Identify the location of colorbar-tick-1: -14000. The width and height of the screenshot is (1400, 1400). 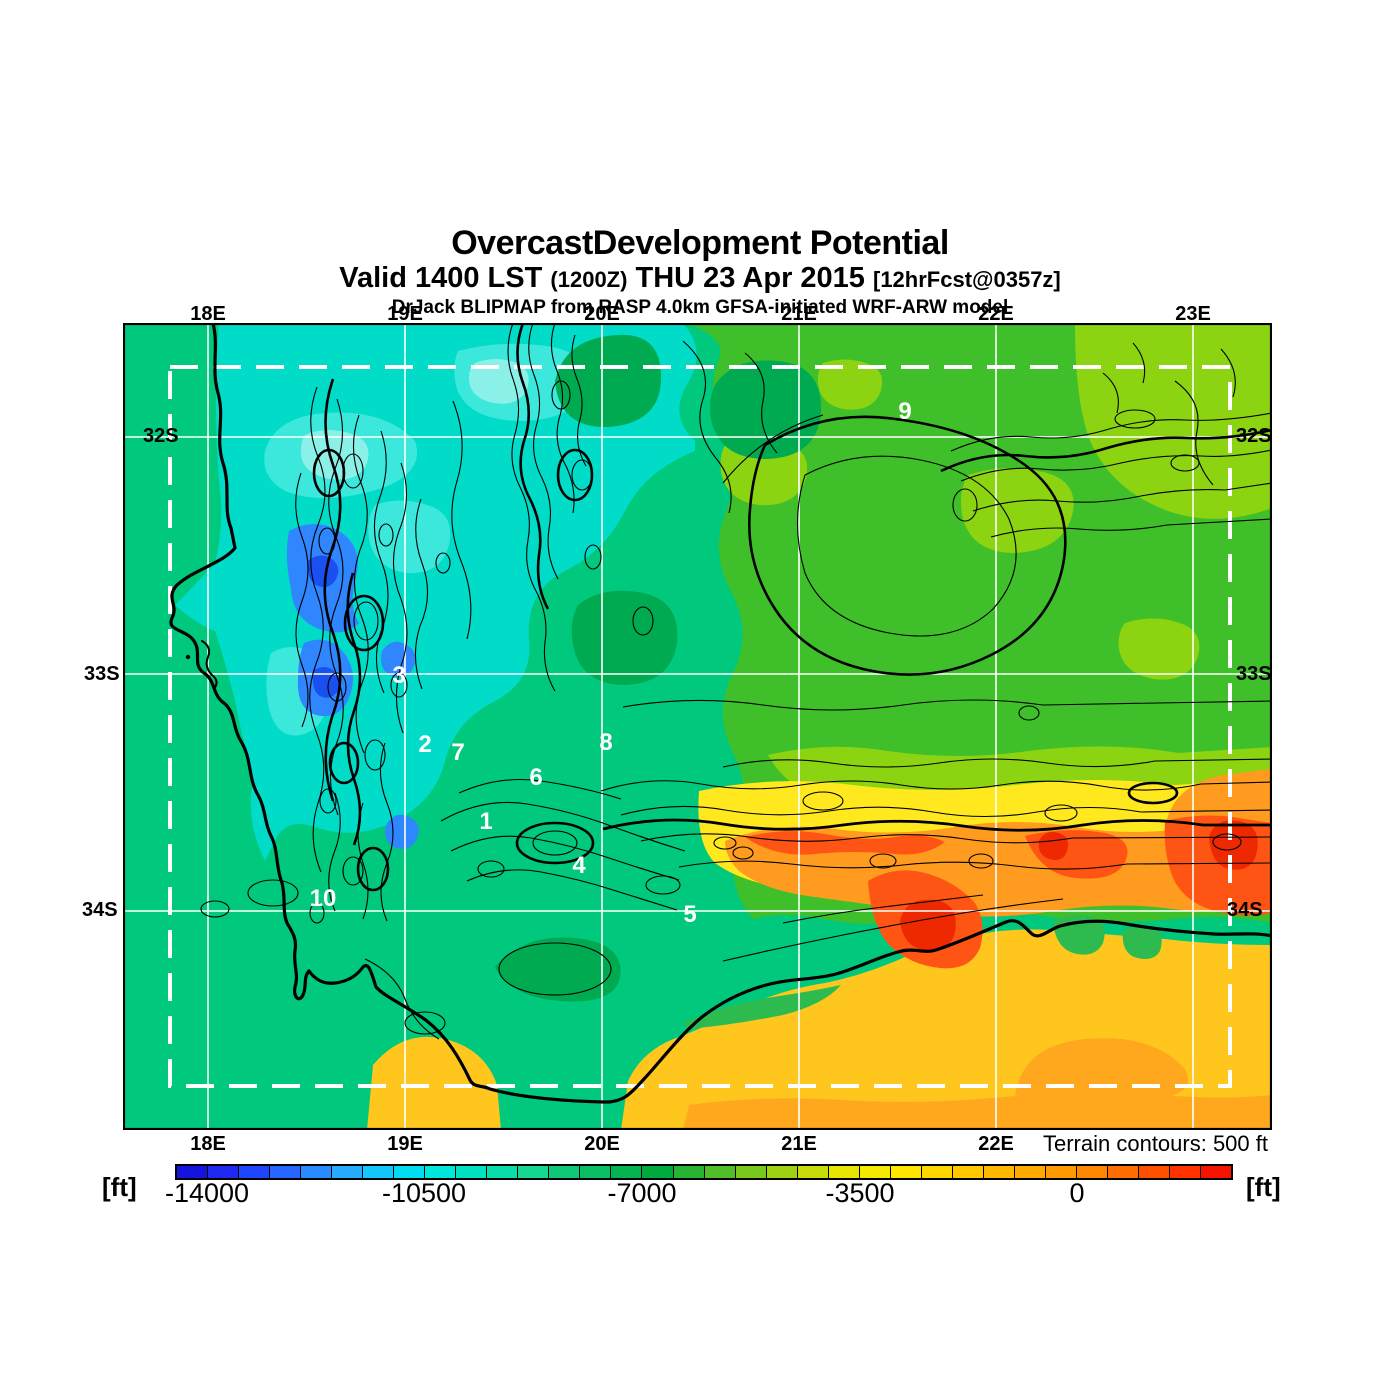
(207, 1193).